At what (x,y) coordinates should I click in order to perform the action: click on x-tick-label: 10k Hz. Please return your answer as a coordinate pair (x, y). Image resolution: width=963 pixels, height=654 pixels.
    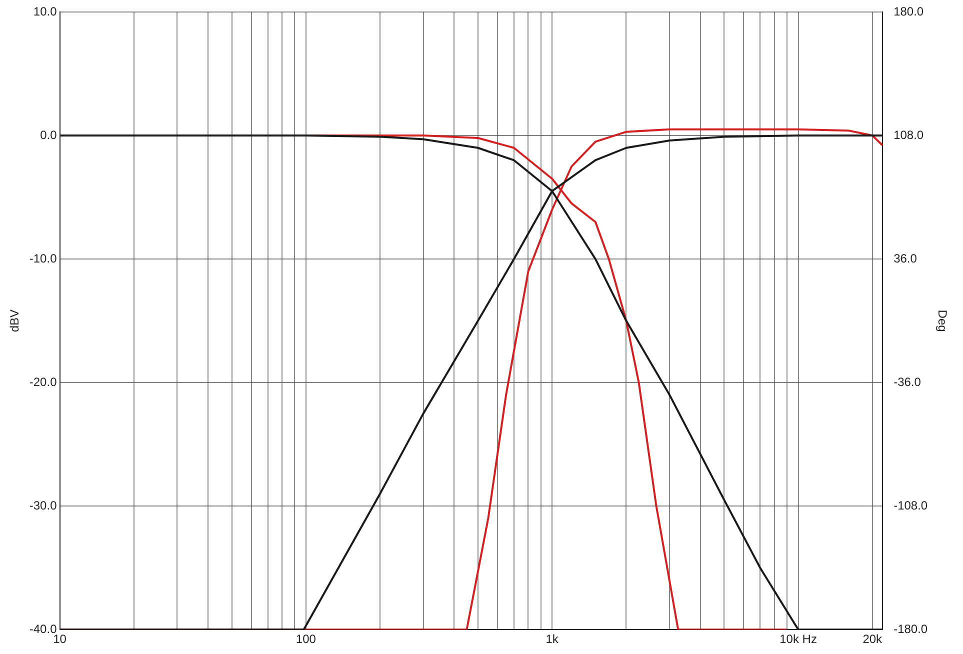
    Looking at the image, I should click on (798, 639).